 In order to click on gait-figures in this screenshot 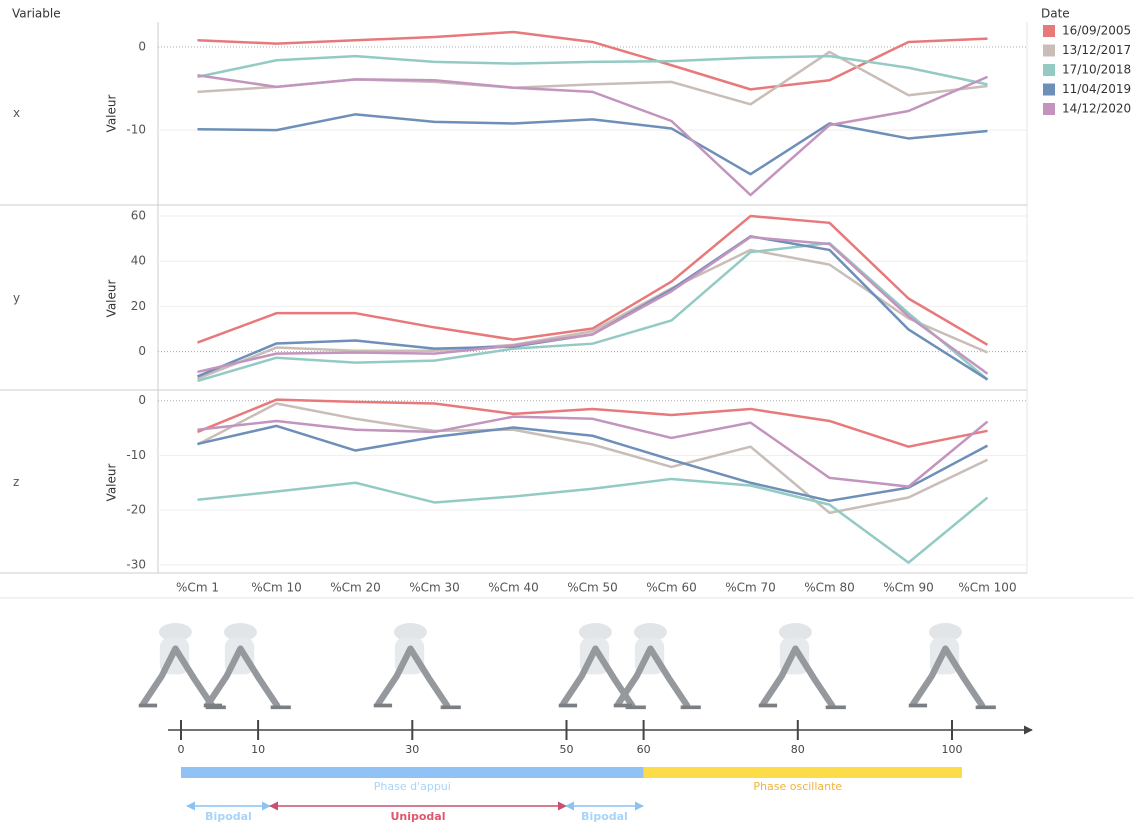, I will do `click(567, 665)`.